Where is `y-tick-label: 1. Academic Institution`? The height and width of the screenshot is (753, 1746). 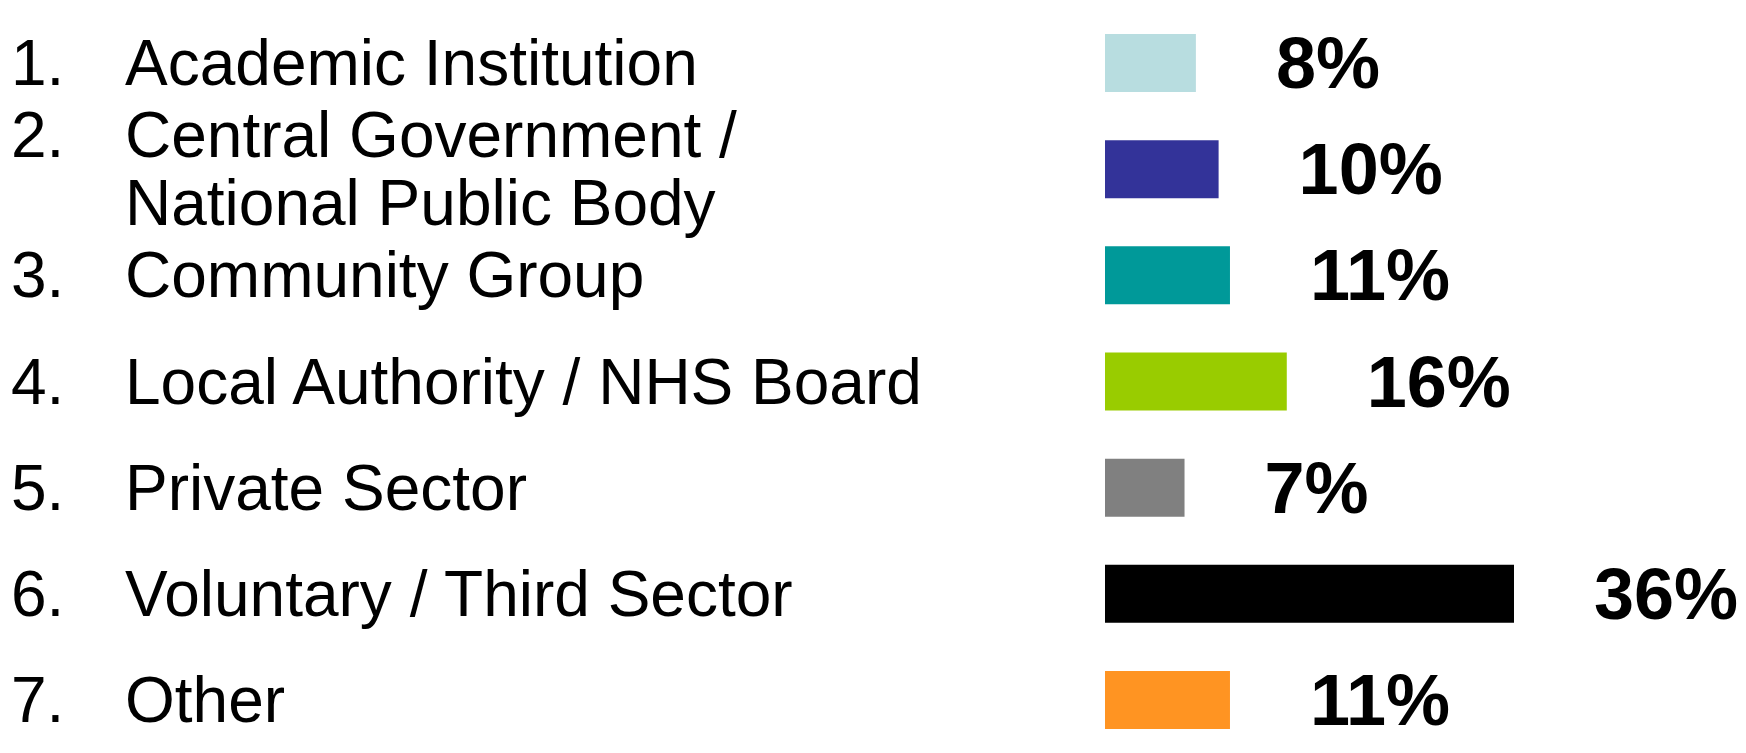 y-tick-label: 1. Academic Institution is located at coordinates (354, 63).